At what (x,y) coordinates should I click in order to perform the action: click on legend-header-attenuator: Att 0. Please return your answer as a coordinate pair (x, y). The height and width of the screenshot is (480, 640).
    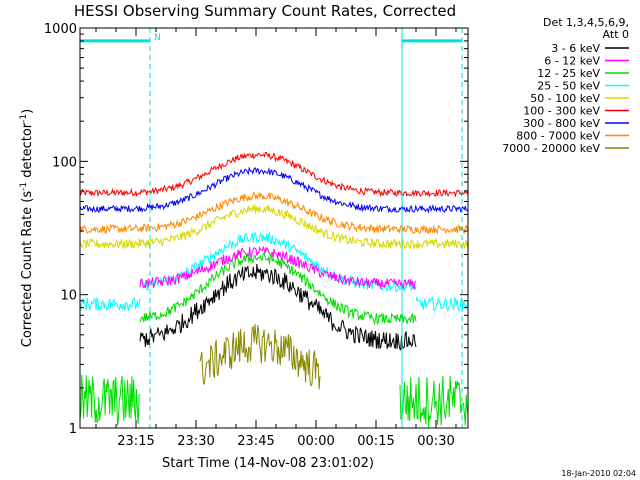
    Looking at the image, I should click on (616, 34).